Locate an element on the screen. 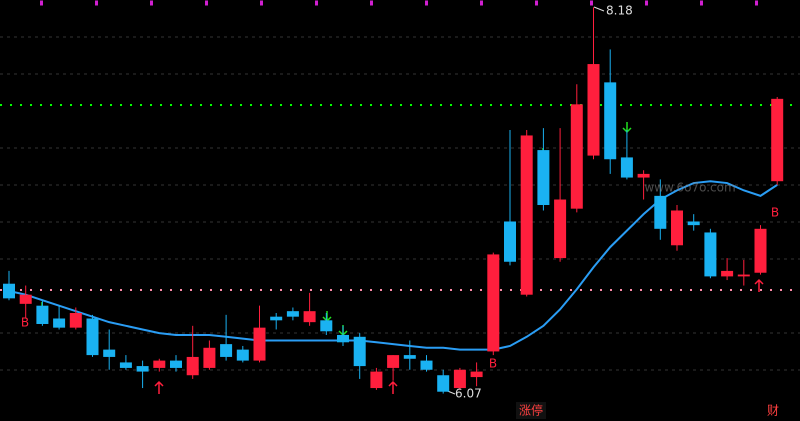  tag-box is located at coordinates (531, 410).